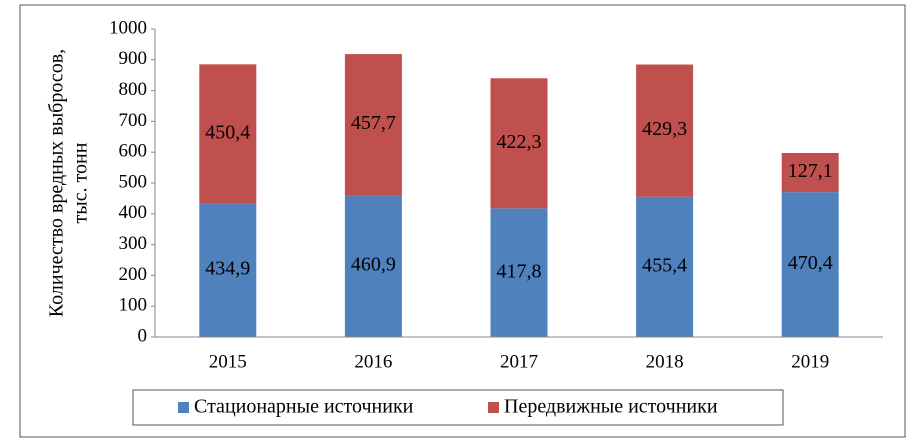 The width and height of the screenshot is (924, 442). What do you see at coordinates (133, 305) in the screenshot?
I see `y-tick-label: 100` at bounding box center [133, 305].